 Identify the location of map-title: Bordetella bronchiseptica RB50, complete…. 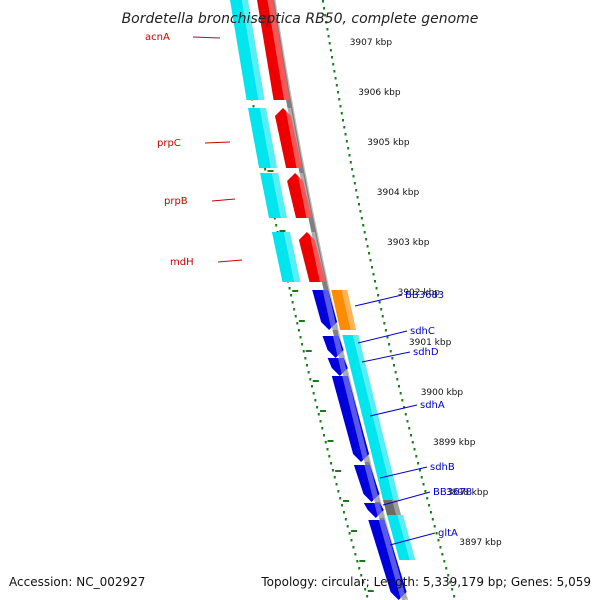
(300, 19).